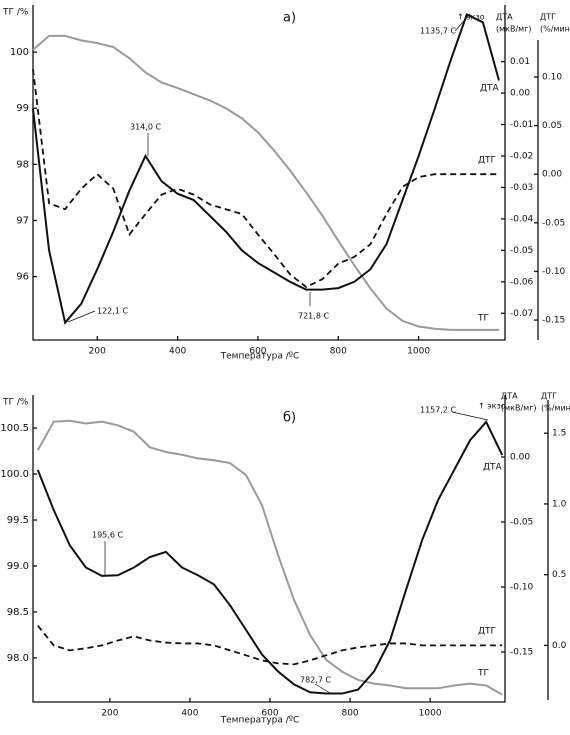 This screenshot has width=570, height=735. What do you see at coordinates (438, 410) in the screenshot?
I see `annotation: 1157,2 С` at bounding box center [438, 410].